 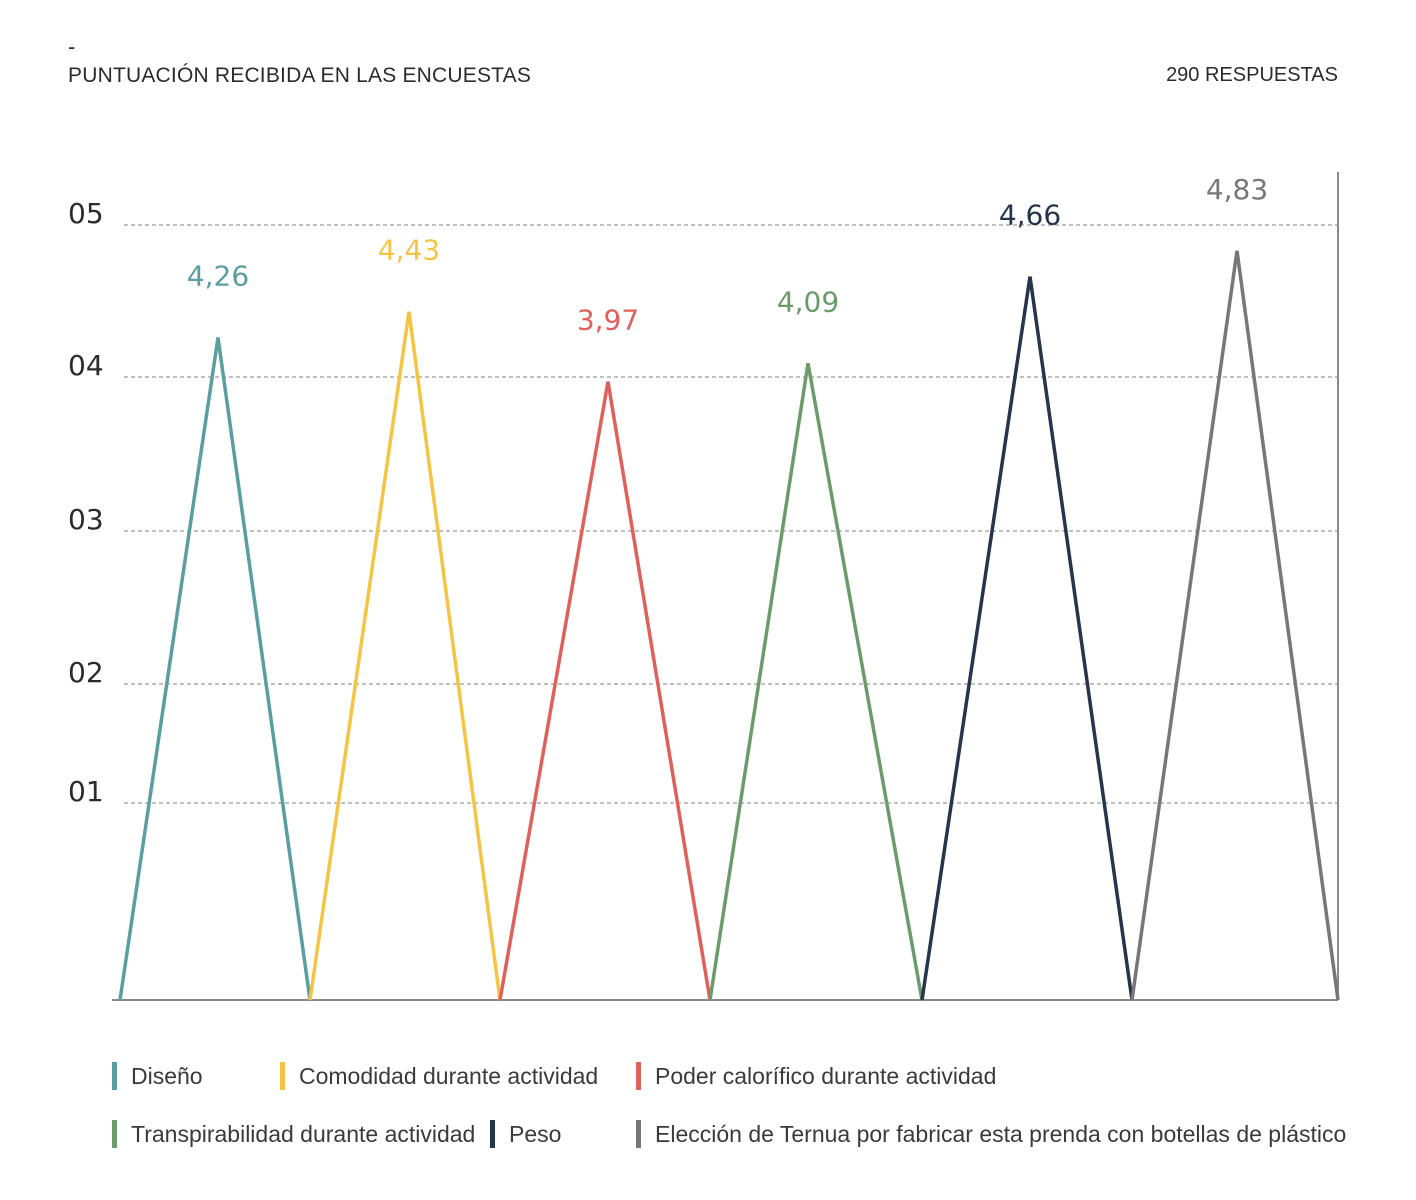 What do you see at coordinates (303, 1133) in the screenshot?
I see `legend-label: Transpirabilidad durante actividad` at bounding box center [303, 1133].